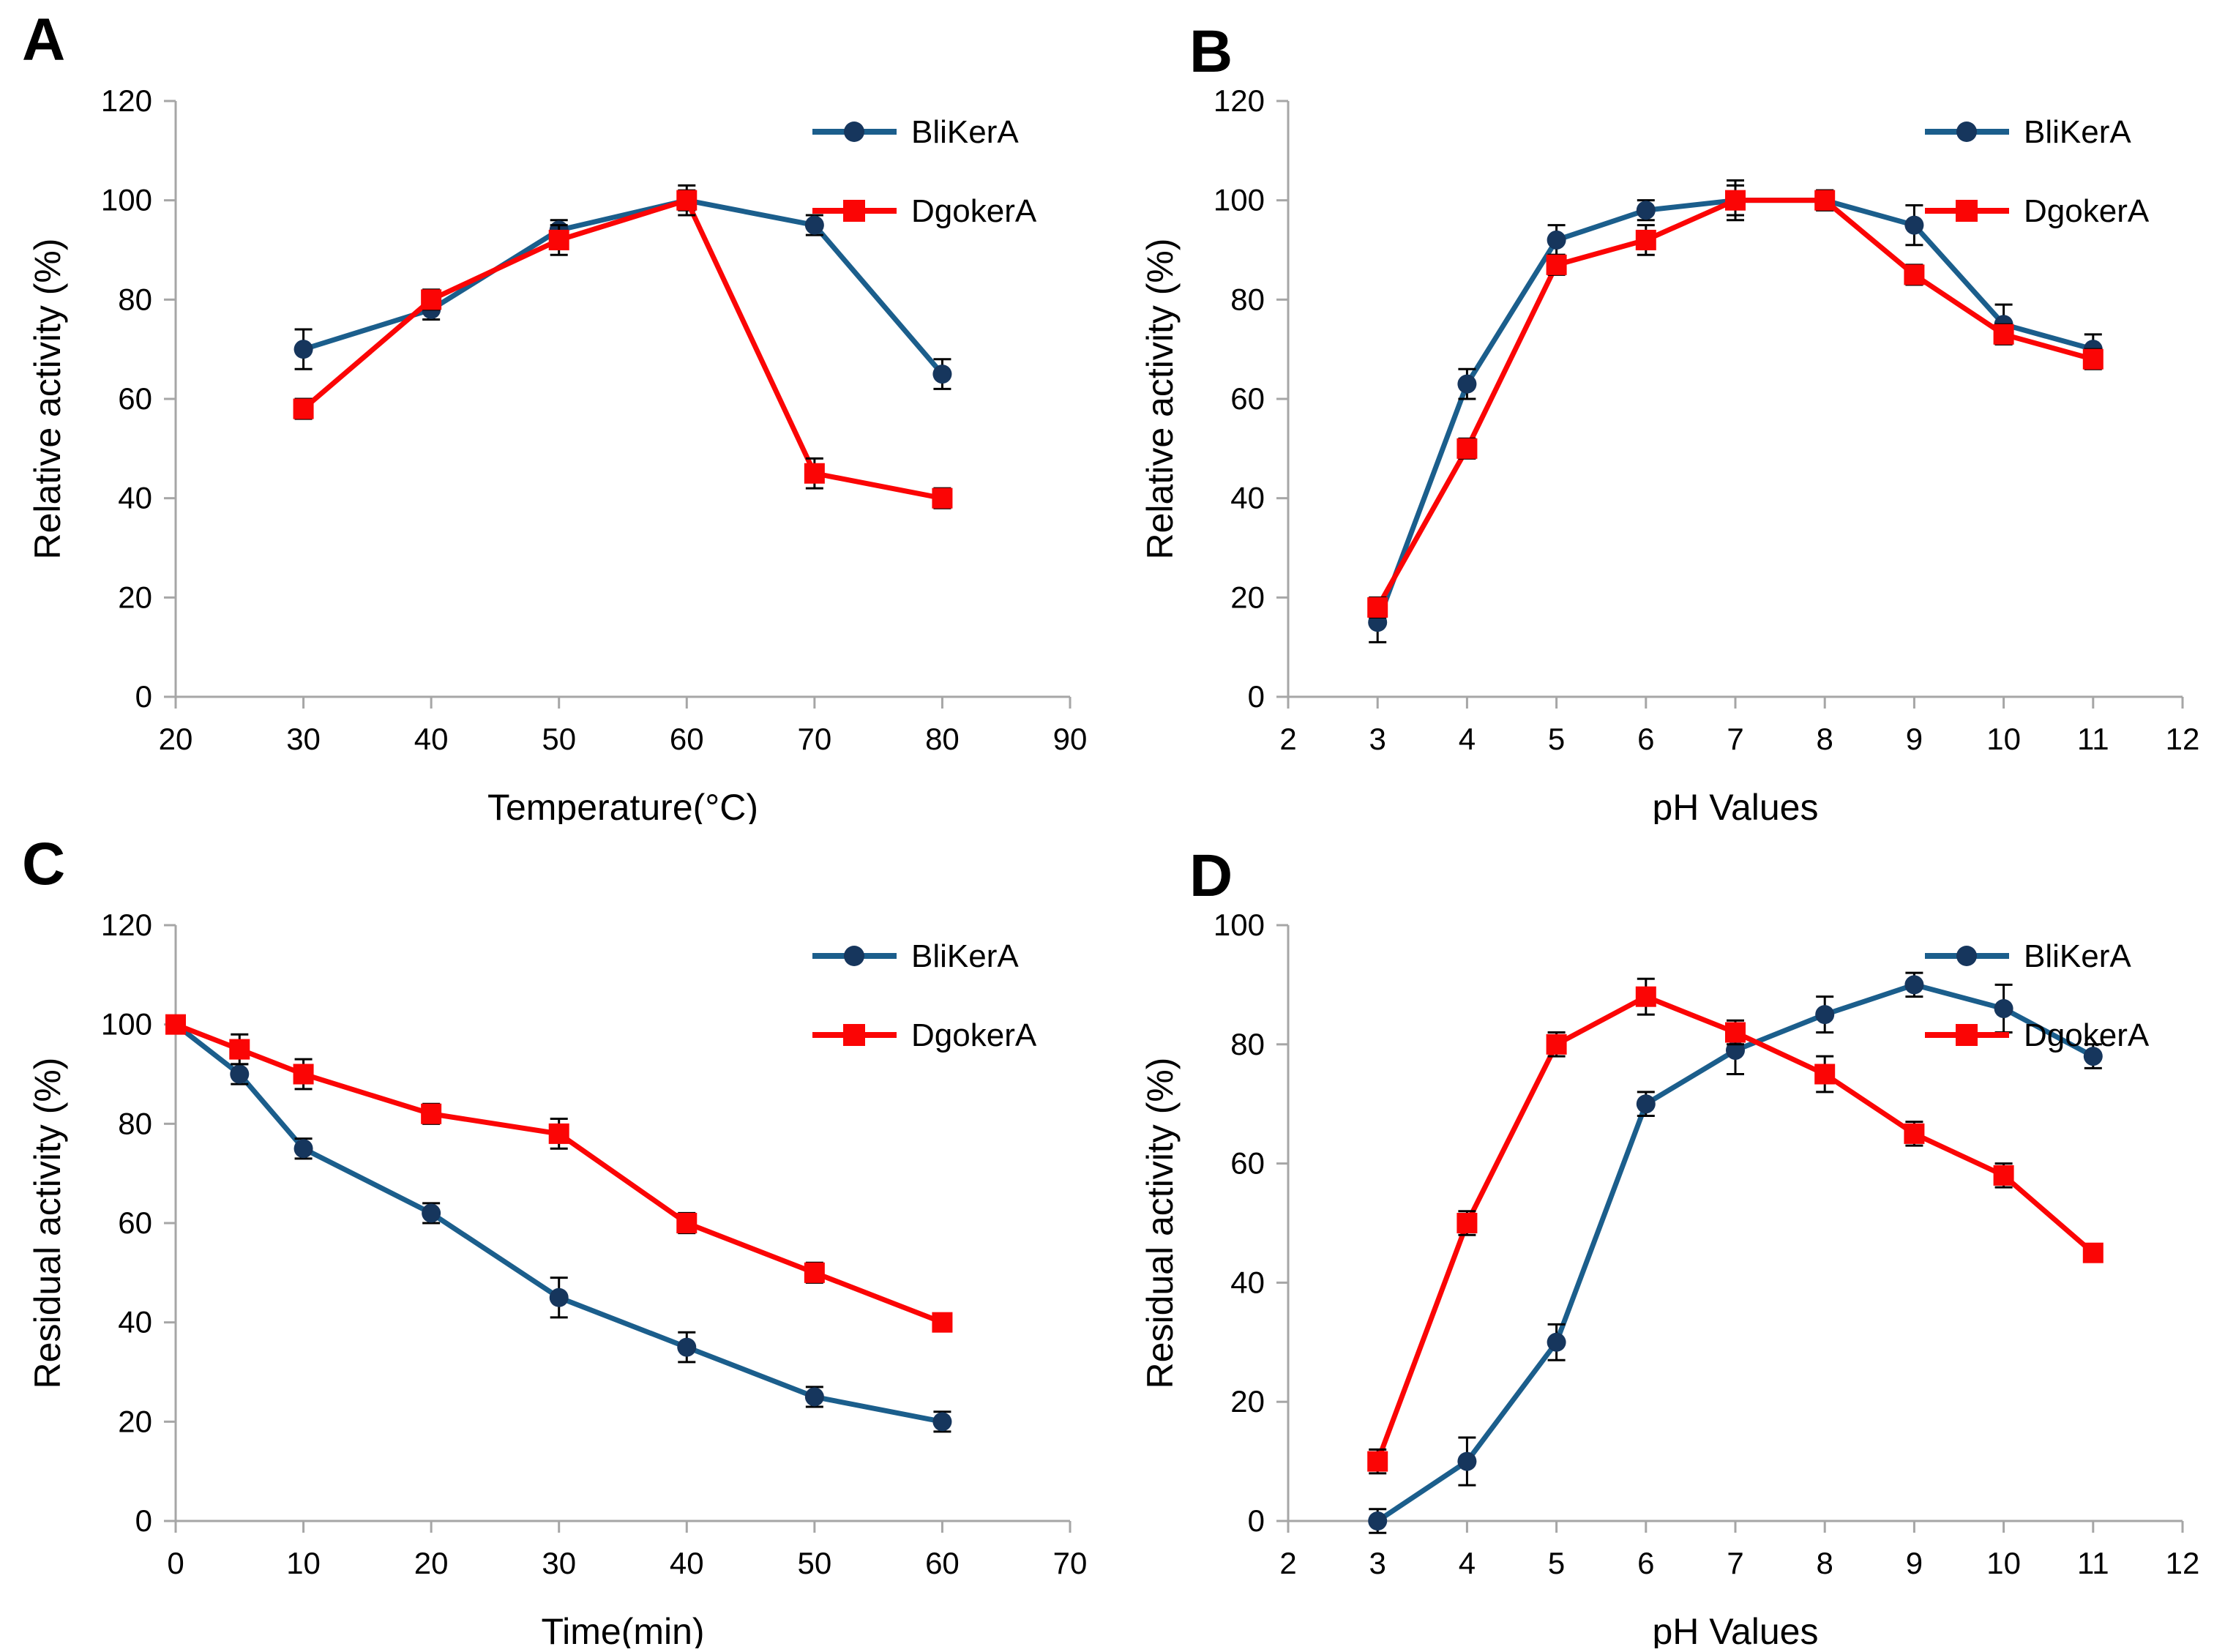 Image resolution: width=2225 pixels, height=1652 pixels. Describe the element at coordinates (1211, 51) in the screenshot. I see `panel-letter-b: B` at that location.